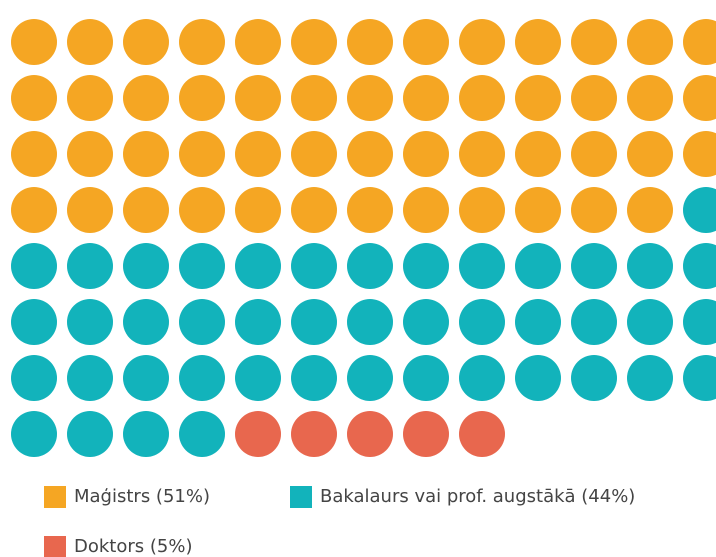 The image size is (716, 557). I want to click on legend-label: Maģistrs (51%), so click(142, 496).